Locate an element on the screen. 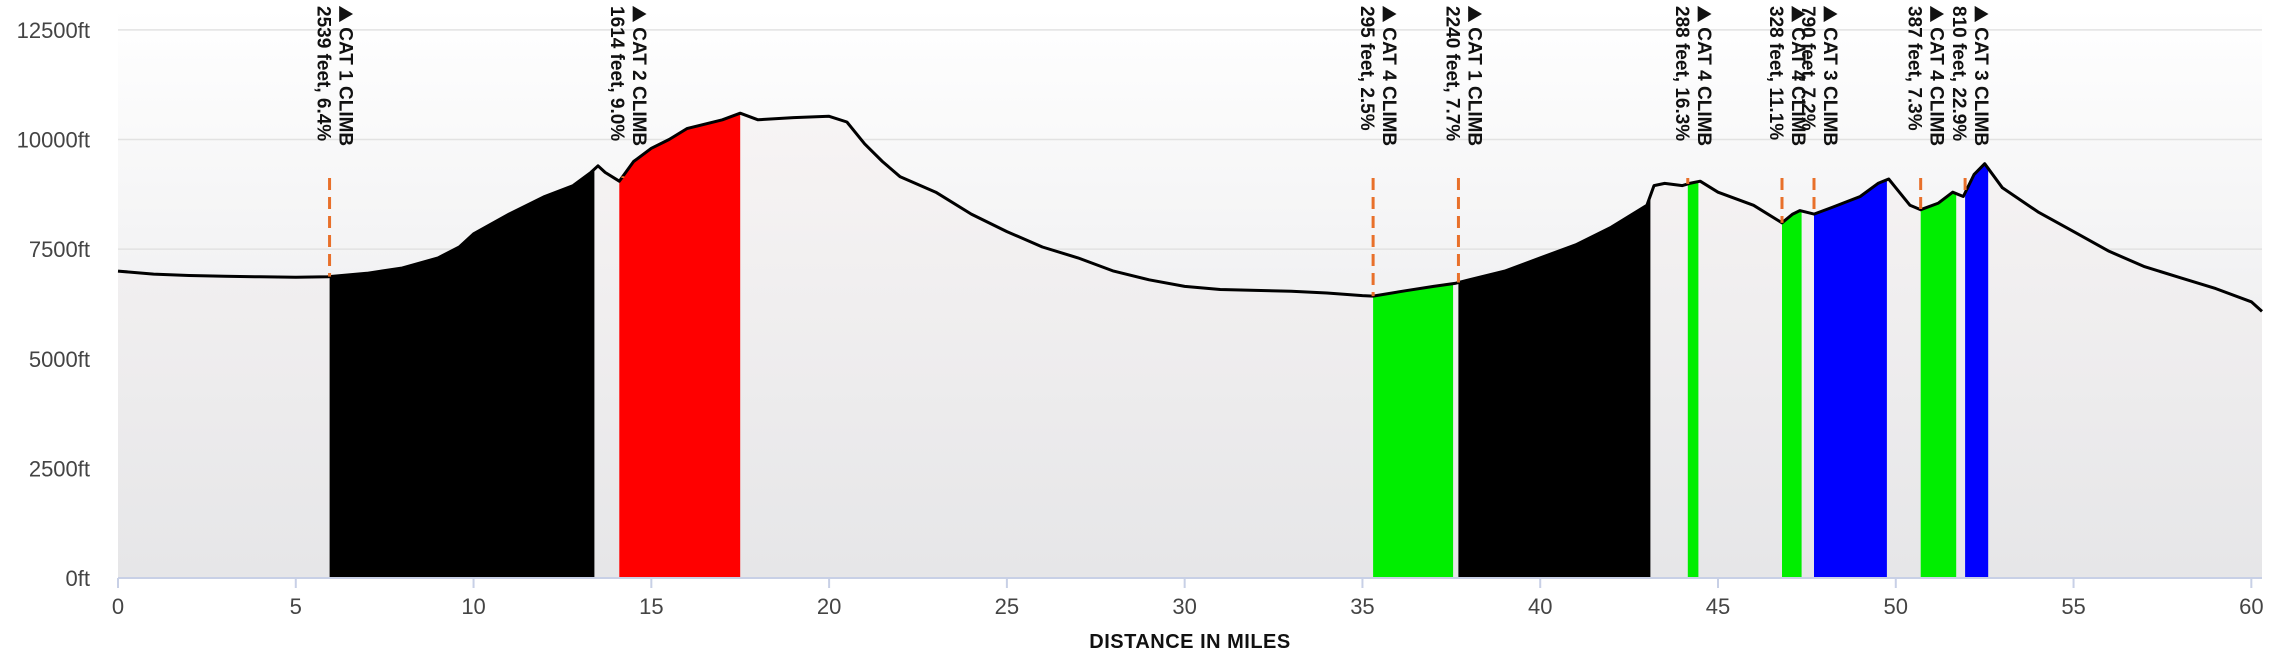  x-tick-label: 15 is located at coordinates (651, 606).